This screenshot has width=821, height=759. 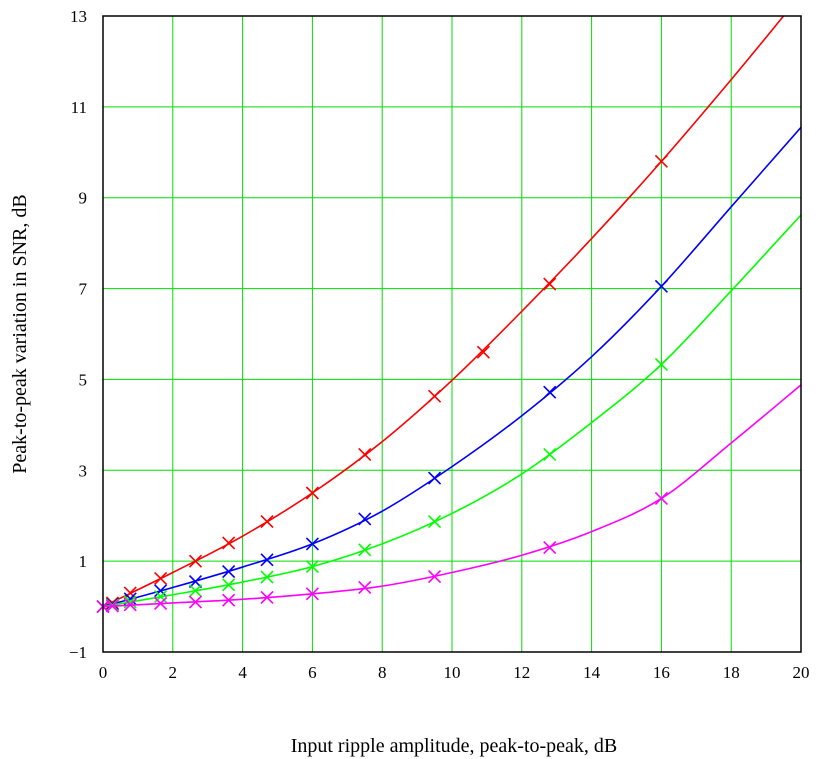 I want to click on y-tick-label: 1, so click(x=83, y=561).